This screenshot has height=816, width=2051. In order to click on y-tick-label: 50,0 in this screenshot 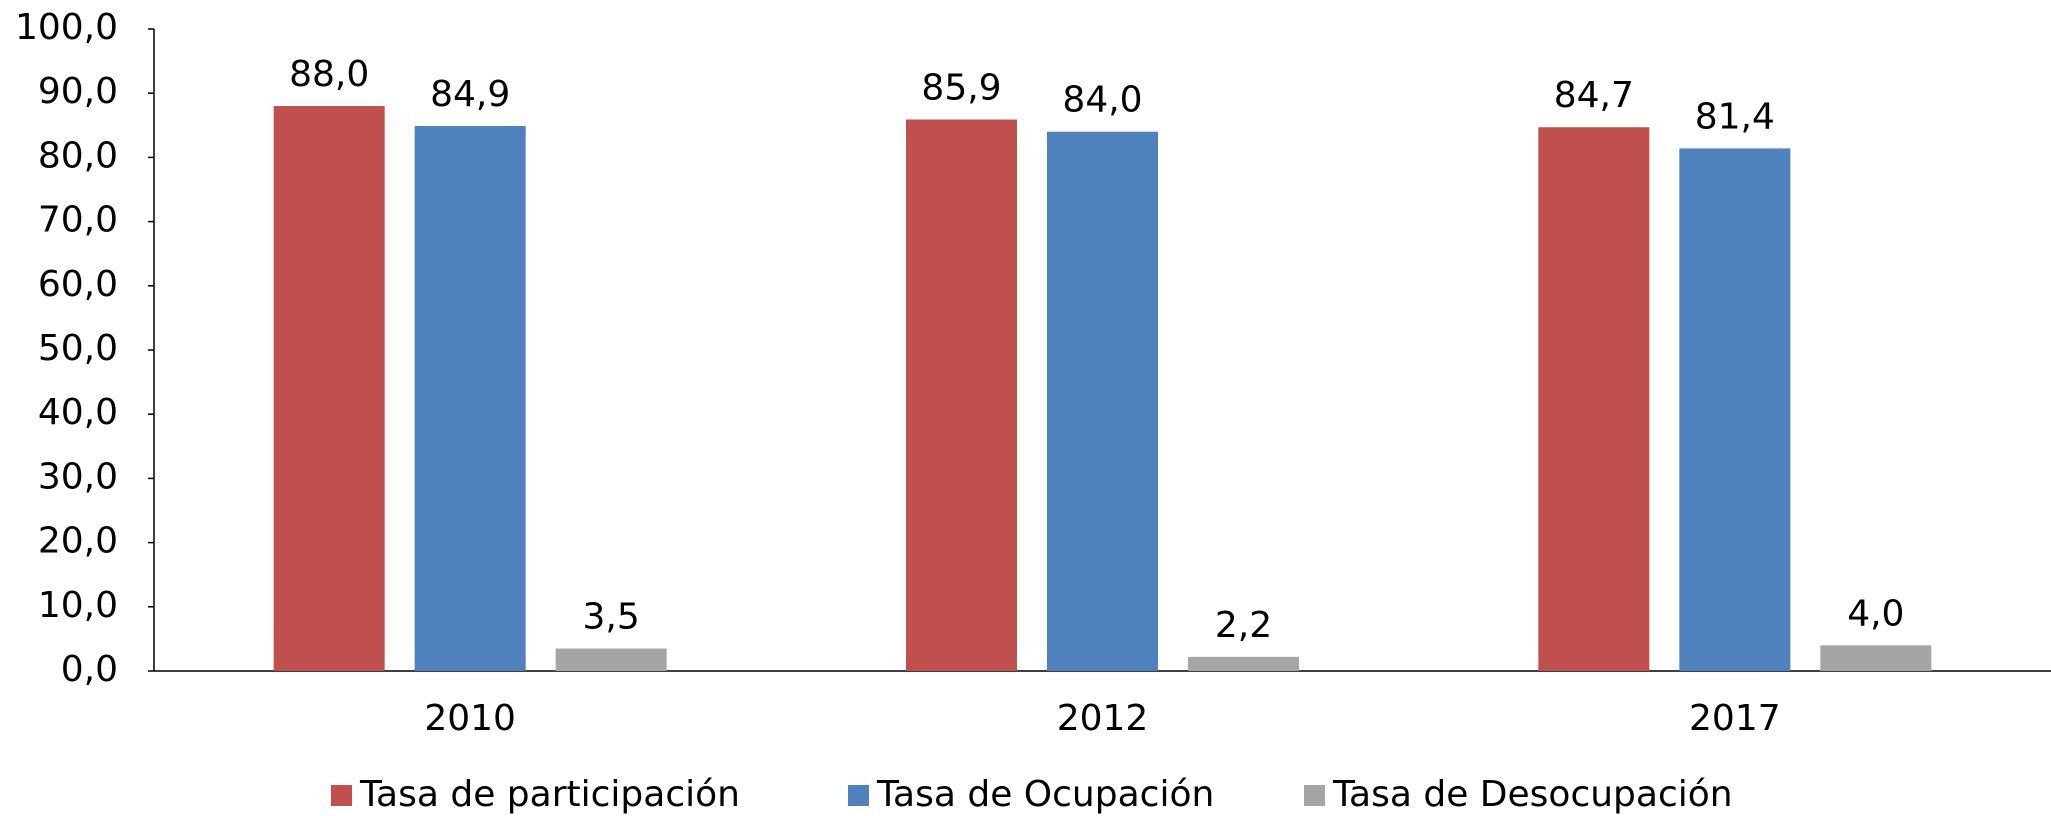, I will do `click(78, 348)`.